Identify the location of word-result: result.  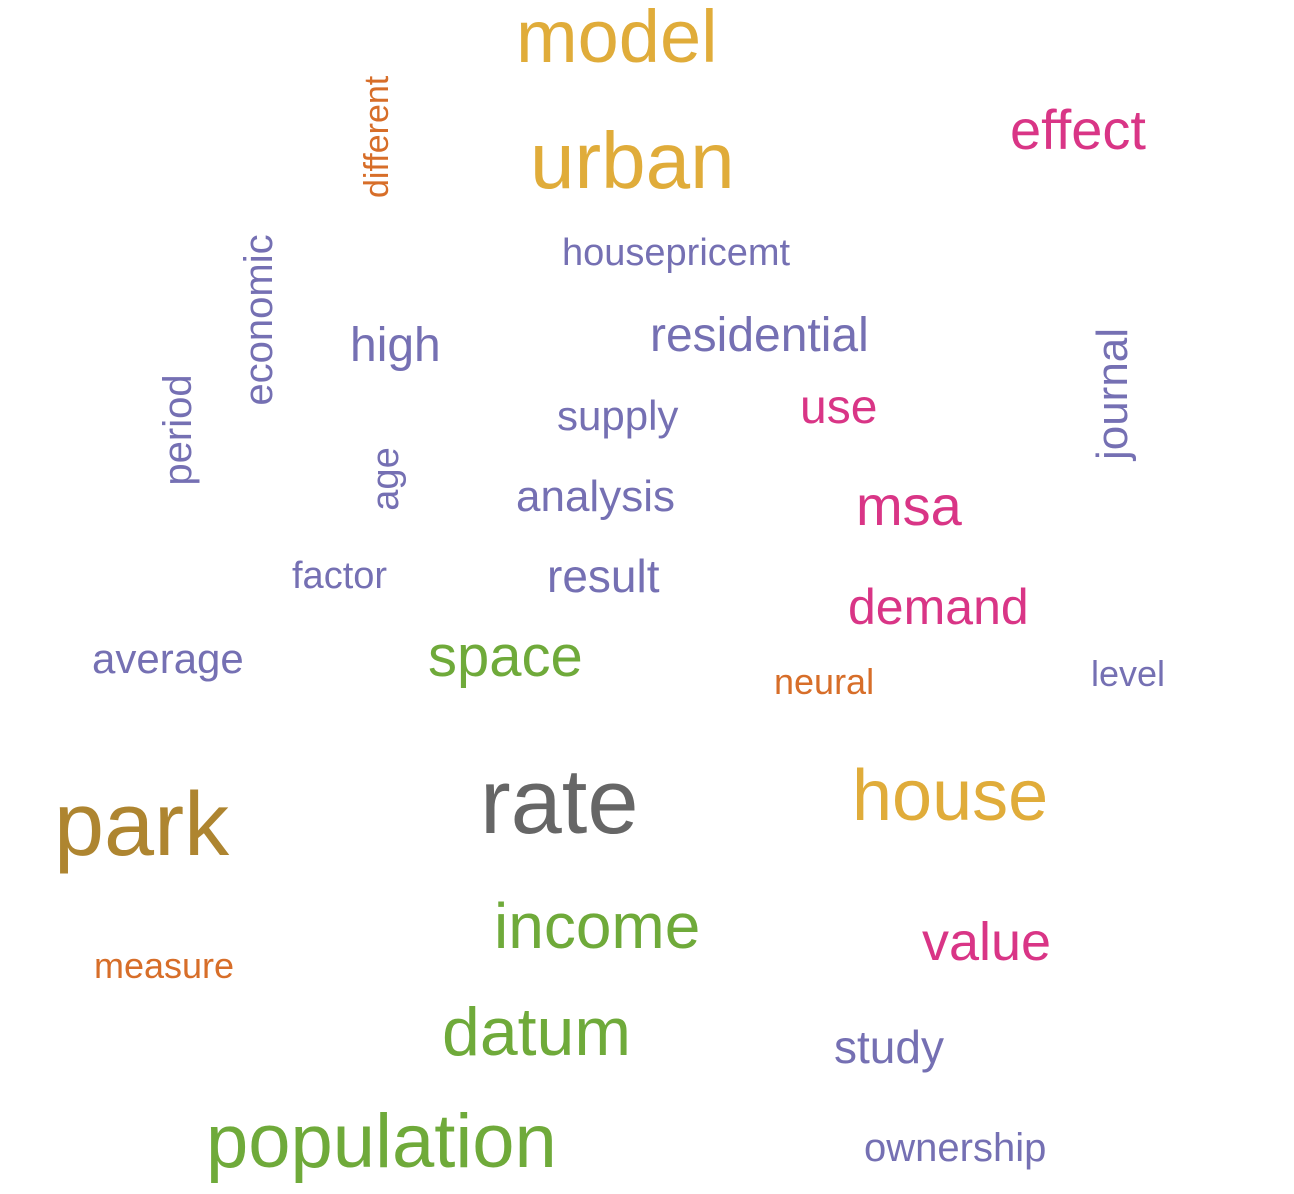
(603, 576).